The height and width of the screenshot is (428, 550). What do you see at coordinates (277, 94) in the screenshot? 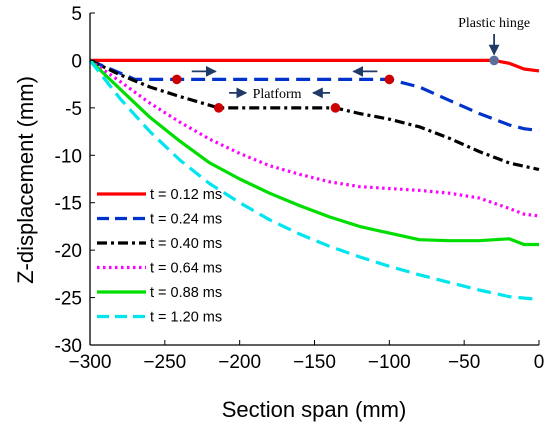
I see `annotation-platform: Platform` at bounding box center [277, 94].